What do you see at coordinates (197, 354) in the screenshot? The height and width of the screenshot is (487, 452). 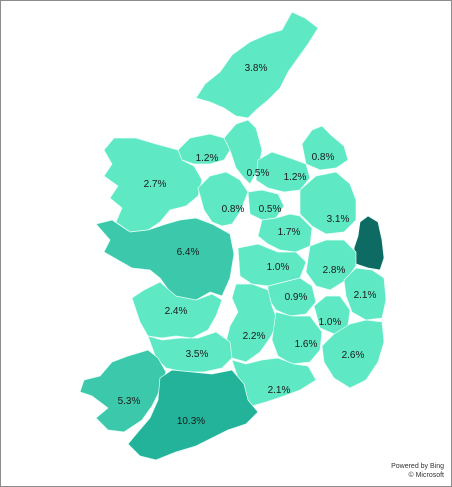 I see `label-limerick: 3.5%` at bounding box center [197, 354].